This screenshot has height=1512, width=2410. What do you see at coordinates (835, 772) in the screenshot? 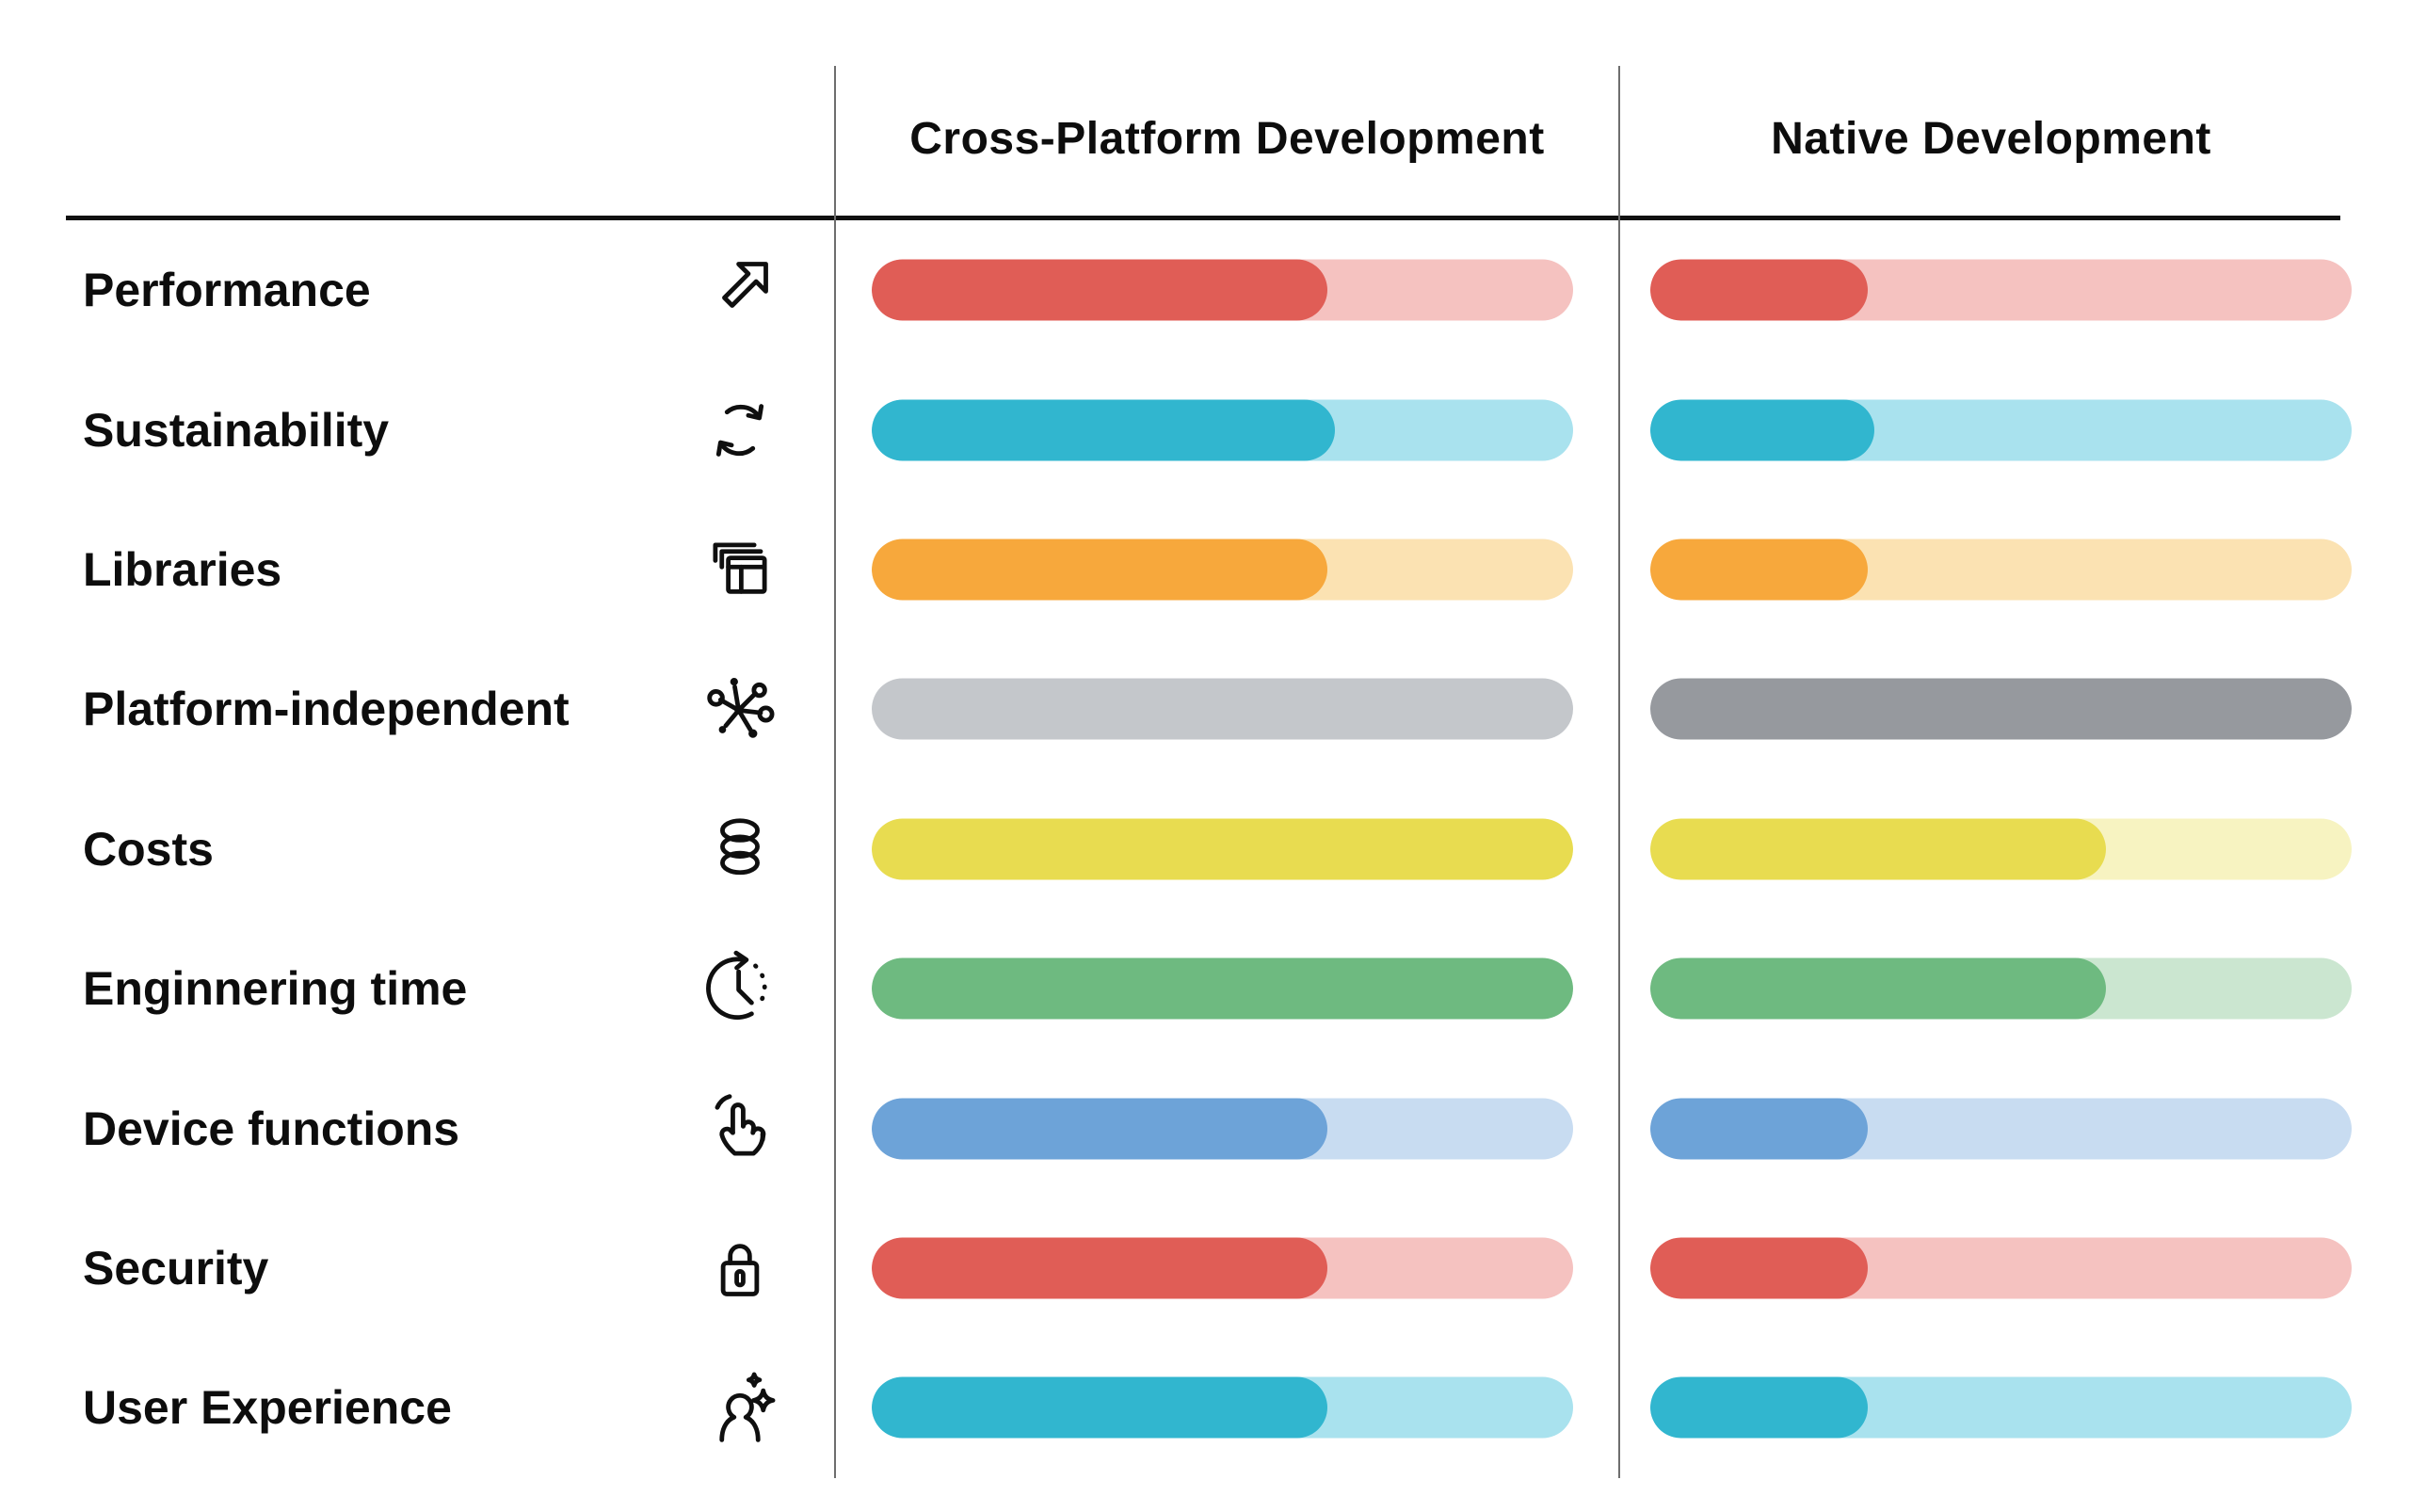
I see `column-divider-left` at bounding box center [835, 772].